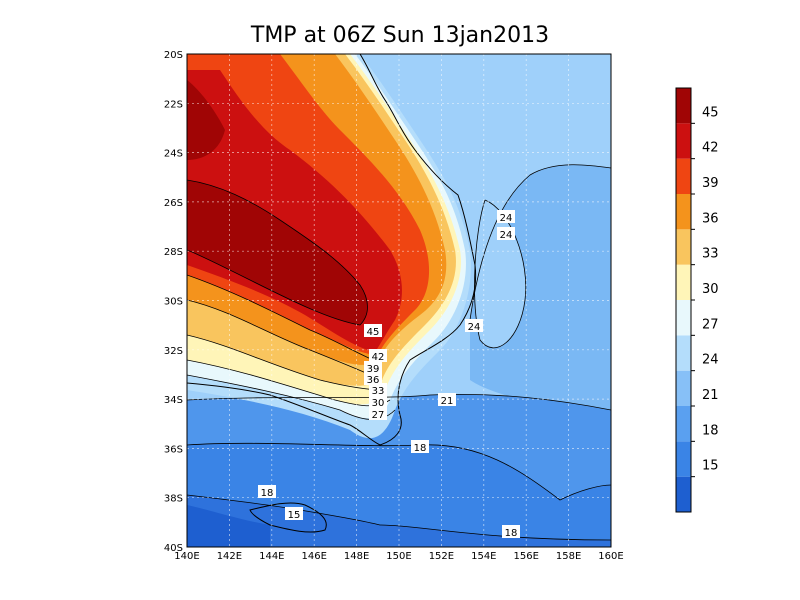 This screenshot has width=800, height=600. Describe the element at coordinates (206, 120) in the screenshot. I see `land-hot-patch-north` at that location.